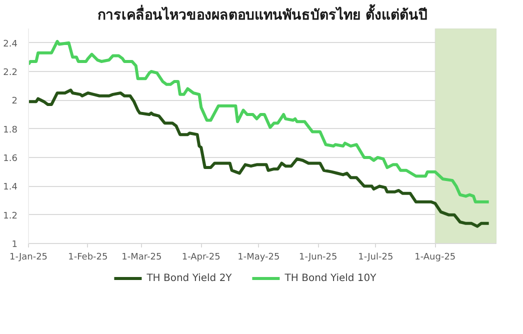 This screenshot has height=334, width=523. Describe the element at coordinates (201, 257) in the screenshot. I see `x-tick-label: 1-Apr-25` at that location.